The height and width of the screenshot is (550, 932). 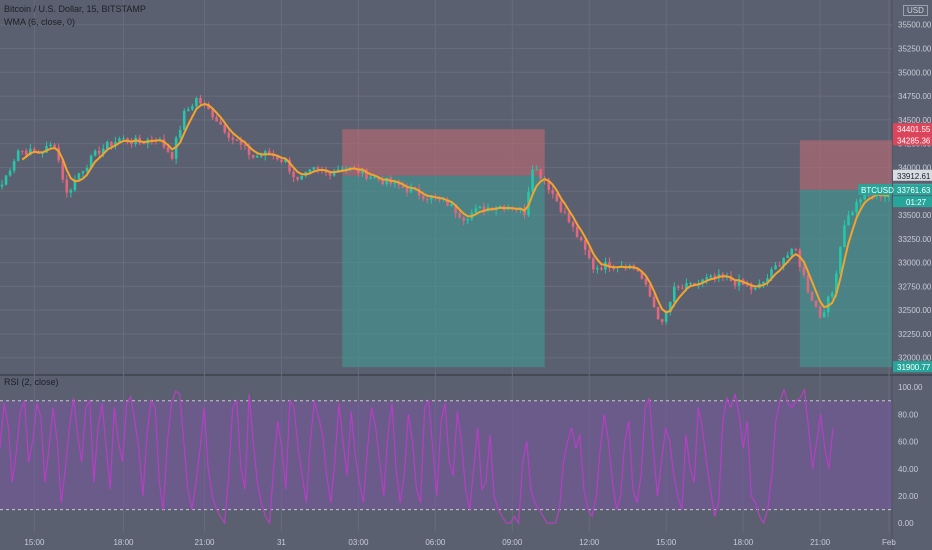 What do you see at coordinates (908, 414) in the screenshot?
I see `rsi-tick-label: 80.00` at bounding box center [908, 414].